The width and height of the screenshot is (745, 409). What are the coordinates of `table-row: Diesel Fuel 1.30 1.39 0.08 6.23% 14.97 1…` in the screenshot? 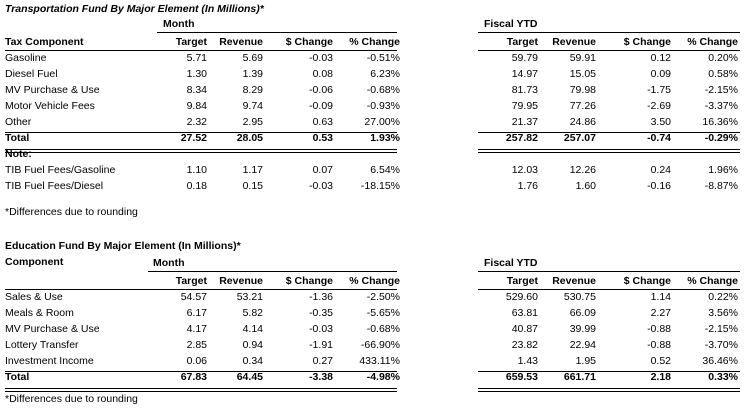 It's located at (371, 74).